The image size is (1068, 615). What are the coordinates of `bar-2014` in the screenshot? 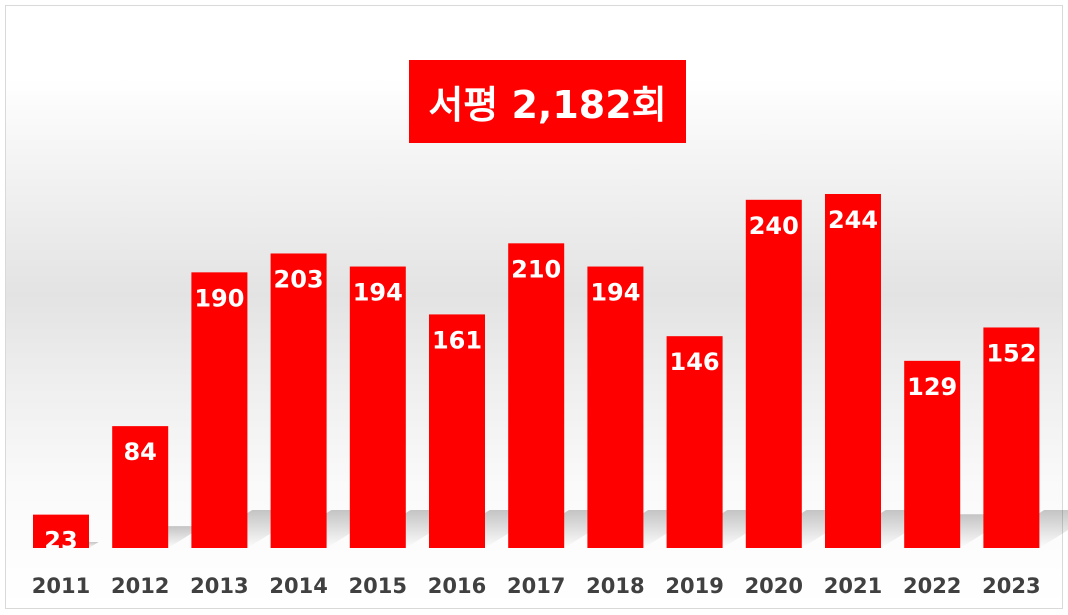 It's located at (298, 400).